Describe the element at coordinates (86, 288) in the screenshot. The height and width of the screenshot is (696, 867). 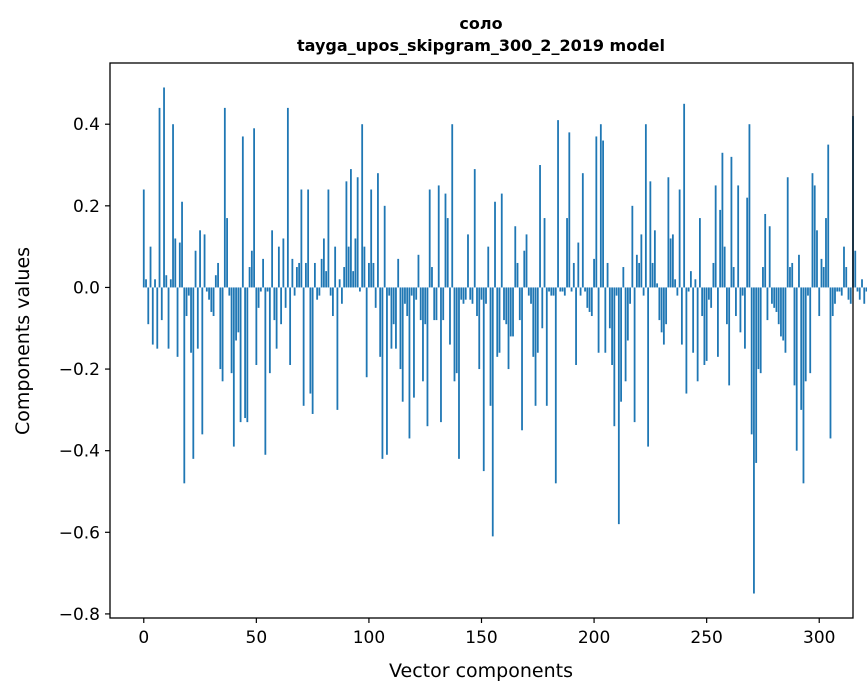
I see `y-tick-label-4: 0.0` at that location.